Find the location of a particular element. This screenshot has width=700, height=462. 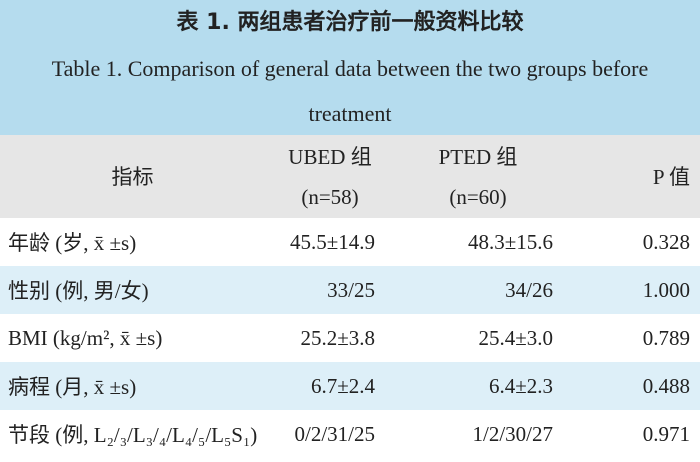

header-line: 指标 is located at coordinates (132, 176).